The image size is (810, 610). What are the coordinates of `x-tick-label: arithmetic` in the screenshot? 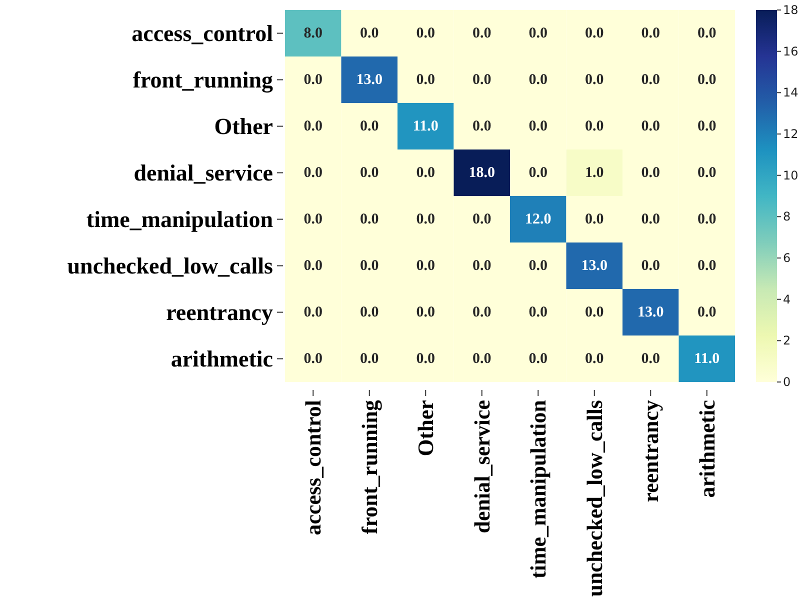 It's located at (707, 449).